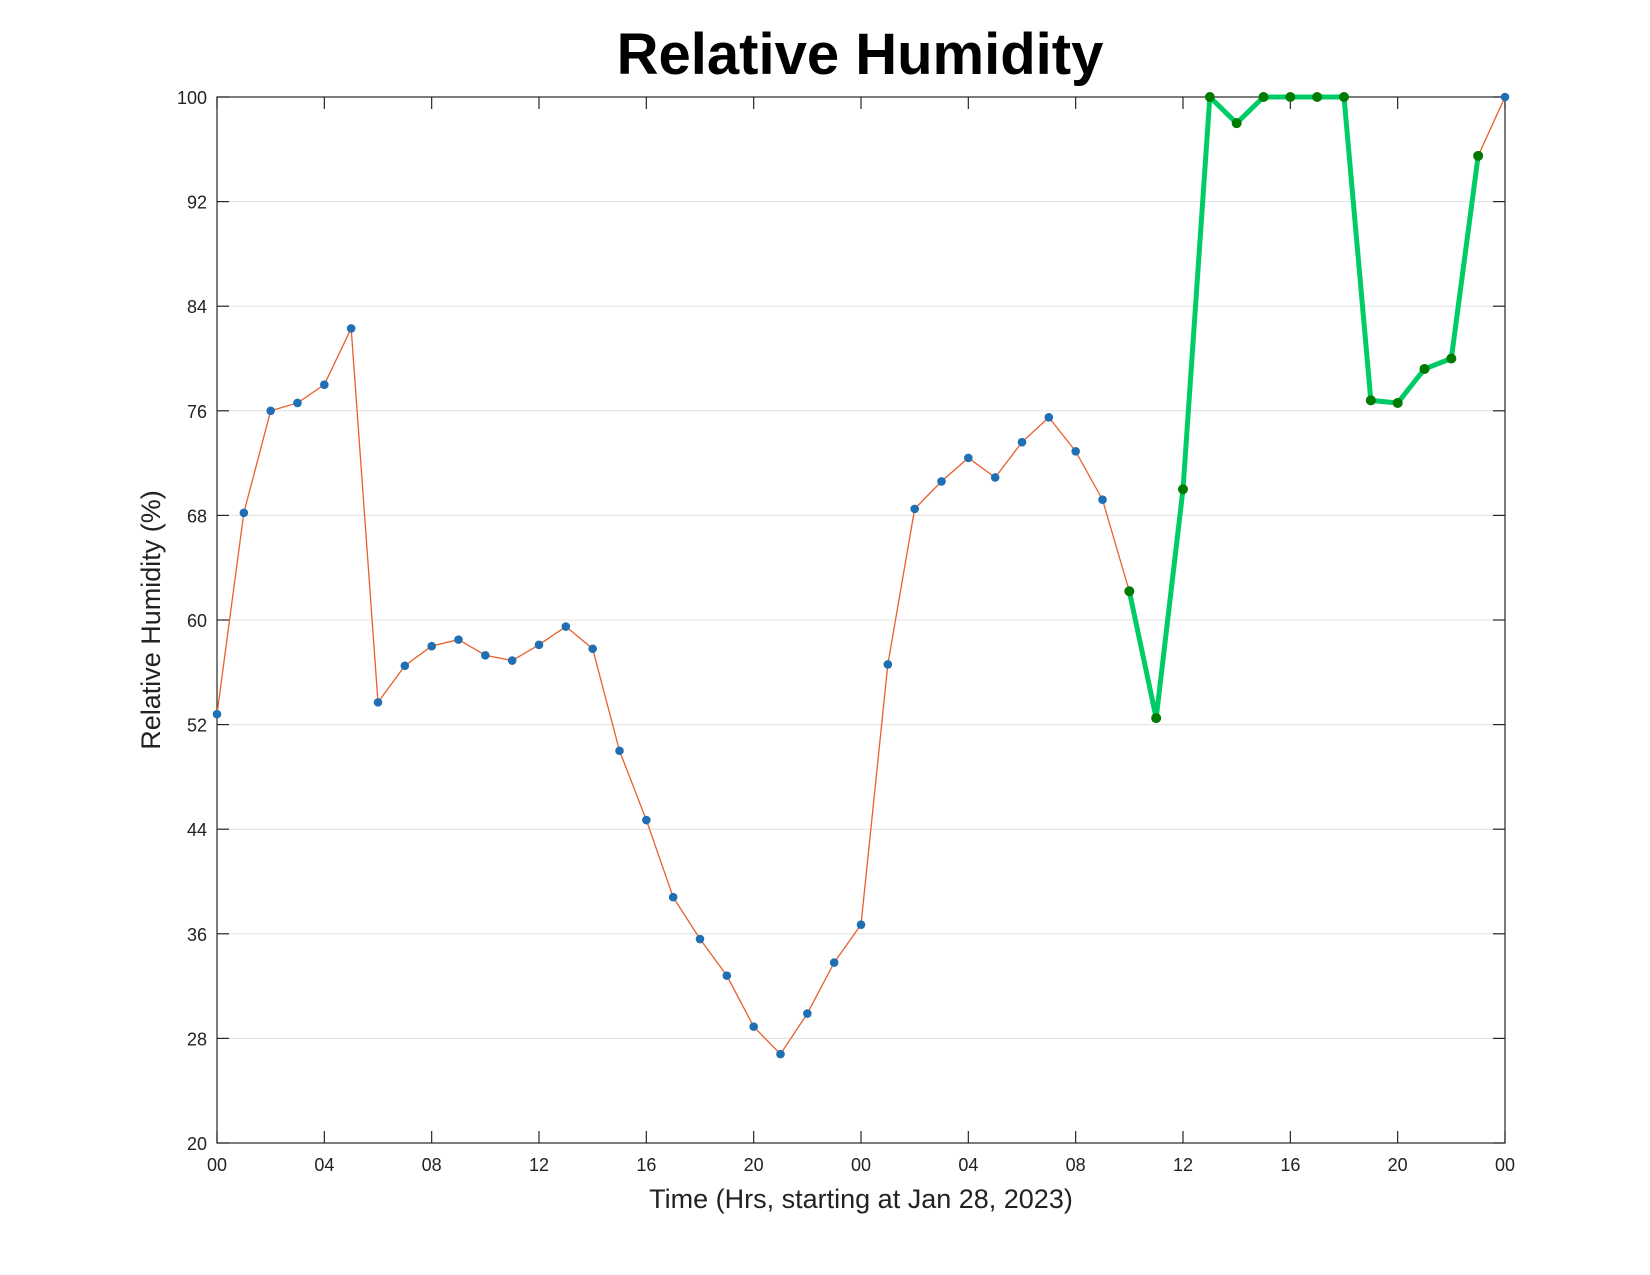 The height and width of the screenshot is (1275, 1650). Describe the element at coordinates (197, 307) in the screenshot. I see `y-tick-label: 84` at that location.